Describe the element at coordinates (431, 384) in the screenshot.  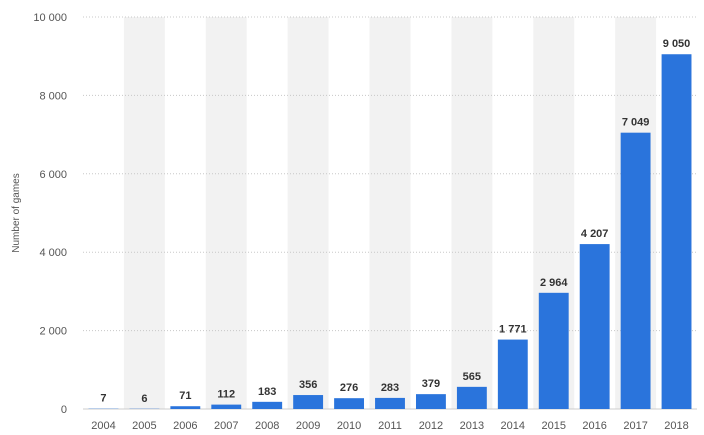
I see `data-label: 379` at that location.